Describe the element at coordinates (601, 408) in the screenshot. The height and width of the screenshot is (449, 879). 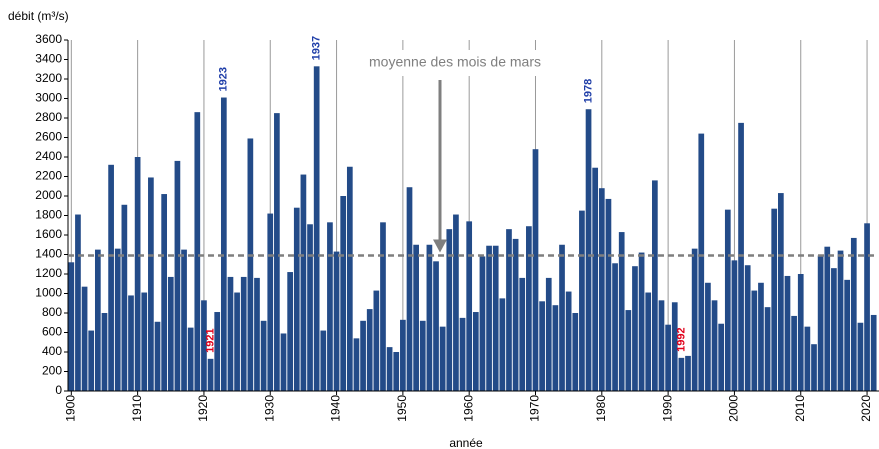
I see `x-tick-label: 1980` at that location.